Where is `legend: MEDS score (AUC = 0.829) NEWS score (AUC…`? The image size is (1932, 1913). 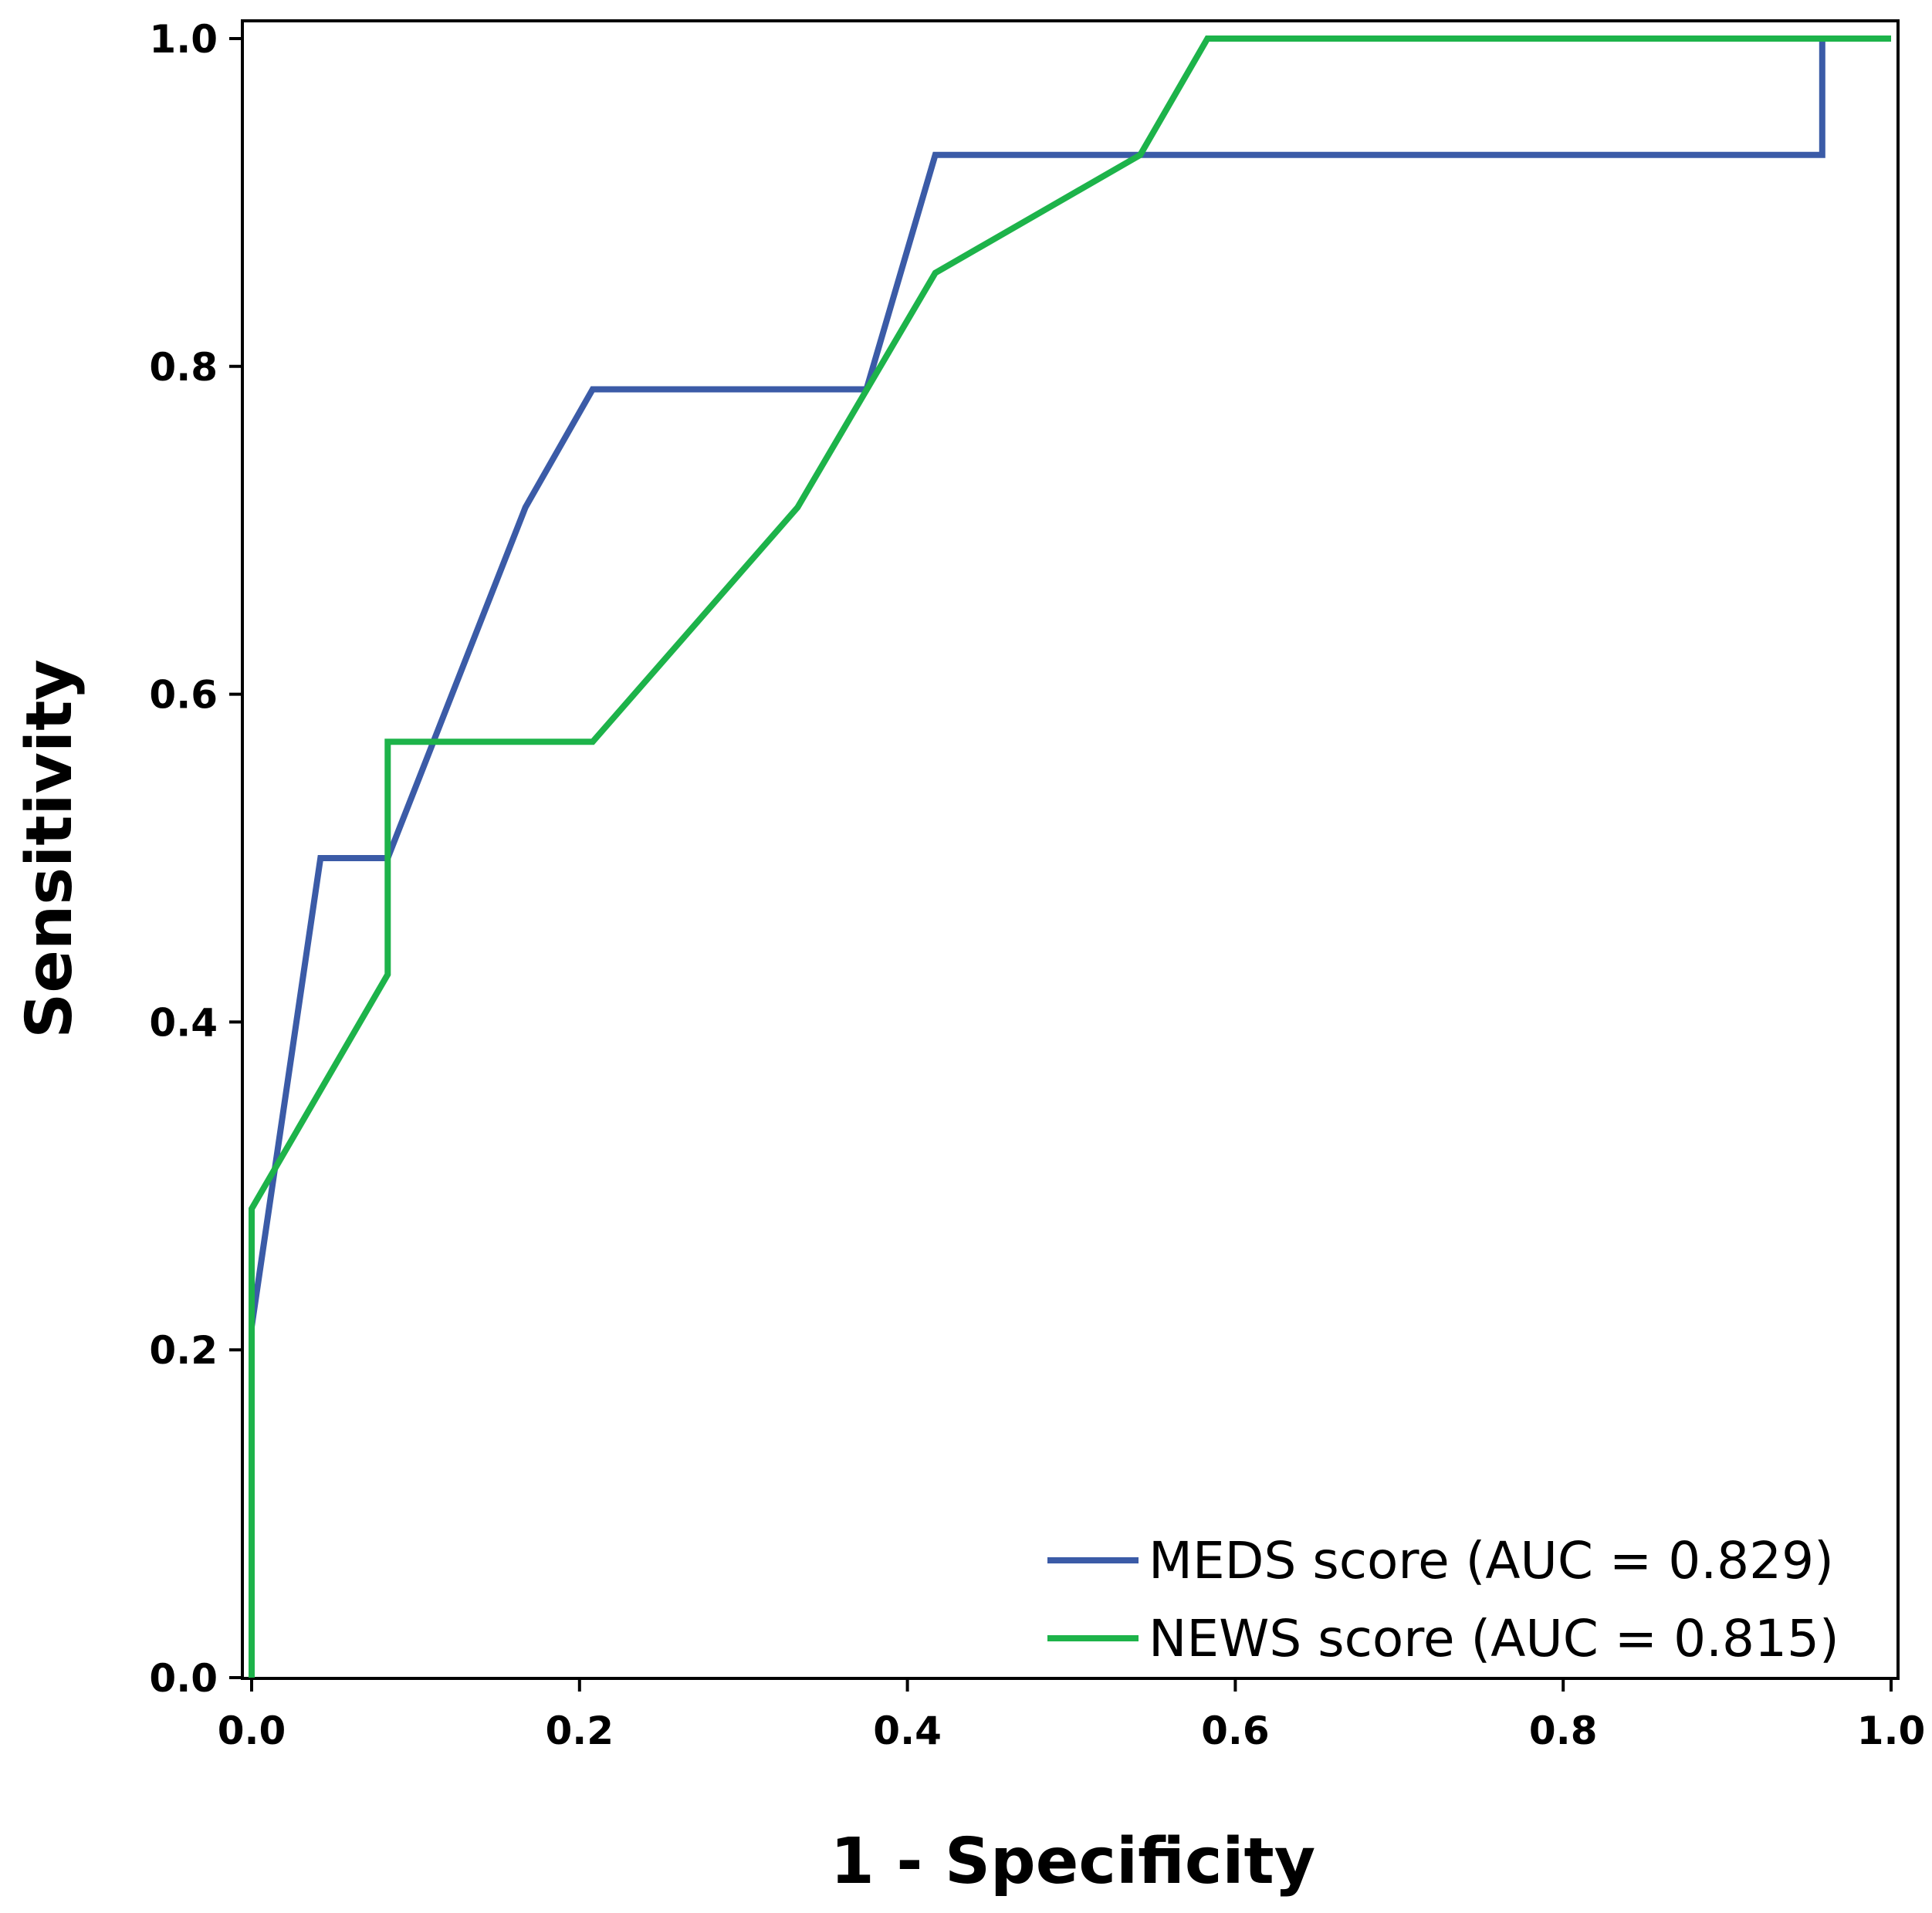 legend: MEDS score (AUC = 0.829) NEWS score (AUC… is located at coordinates (1443, 1600).